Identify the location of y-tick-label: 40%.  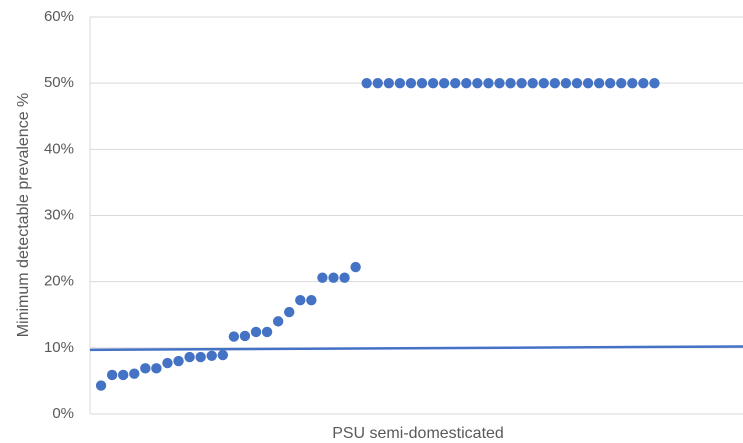
(59, 148).